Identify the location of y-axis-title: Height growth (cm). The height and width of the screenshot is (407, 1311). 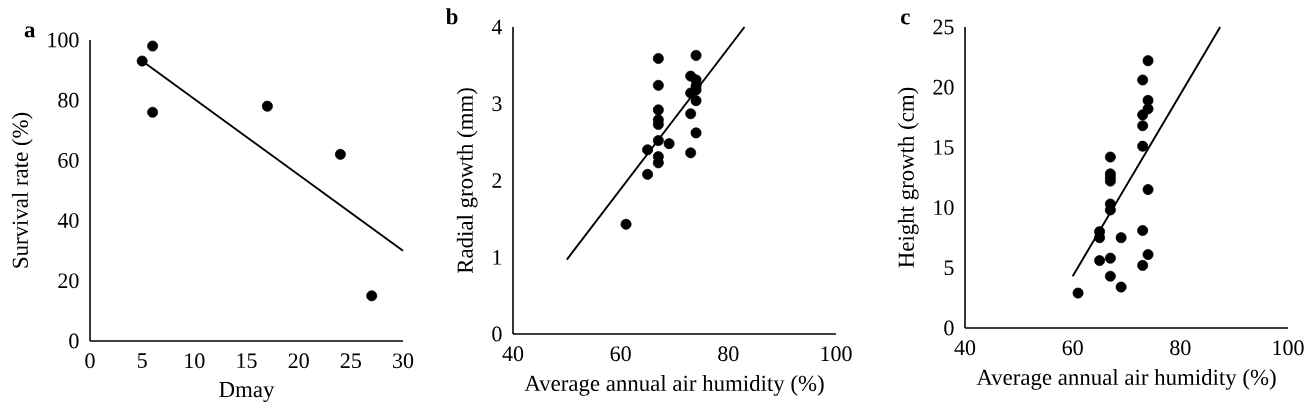
(908, 177).